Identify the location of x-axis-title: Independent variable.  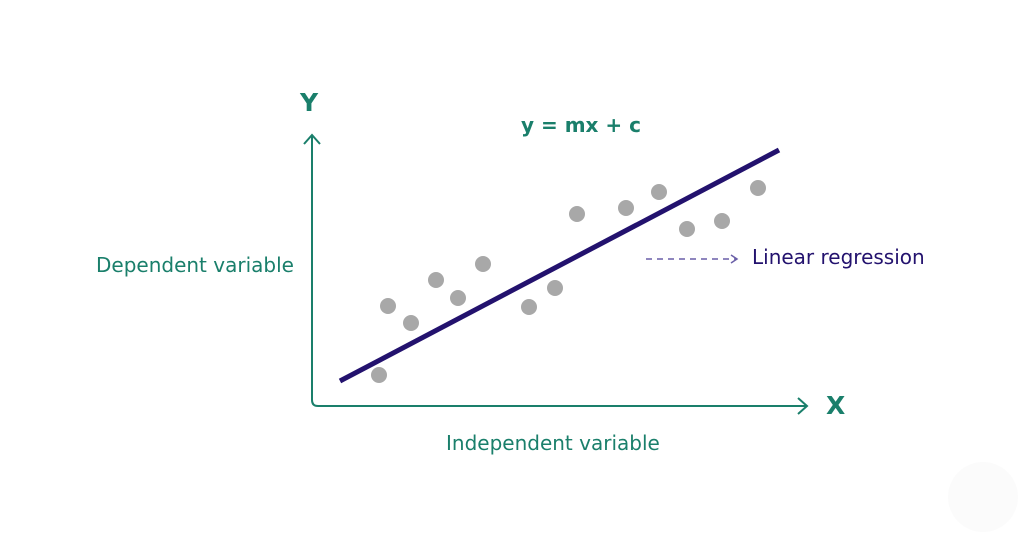
(553, 443).